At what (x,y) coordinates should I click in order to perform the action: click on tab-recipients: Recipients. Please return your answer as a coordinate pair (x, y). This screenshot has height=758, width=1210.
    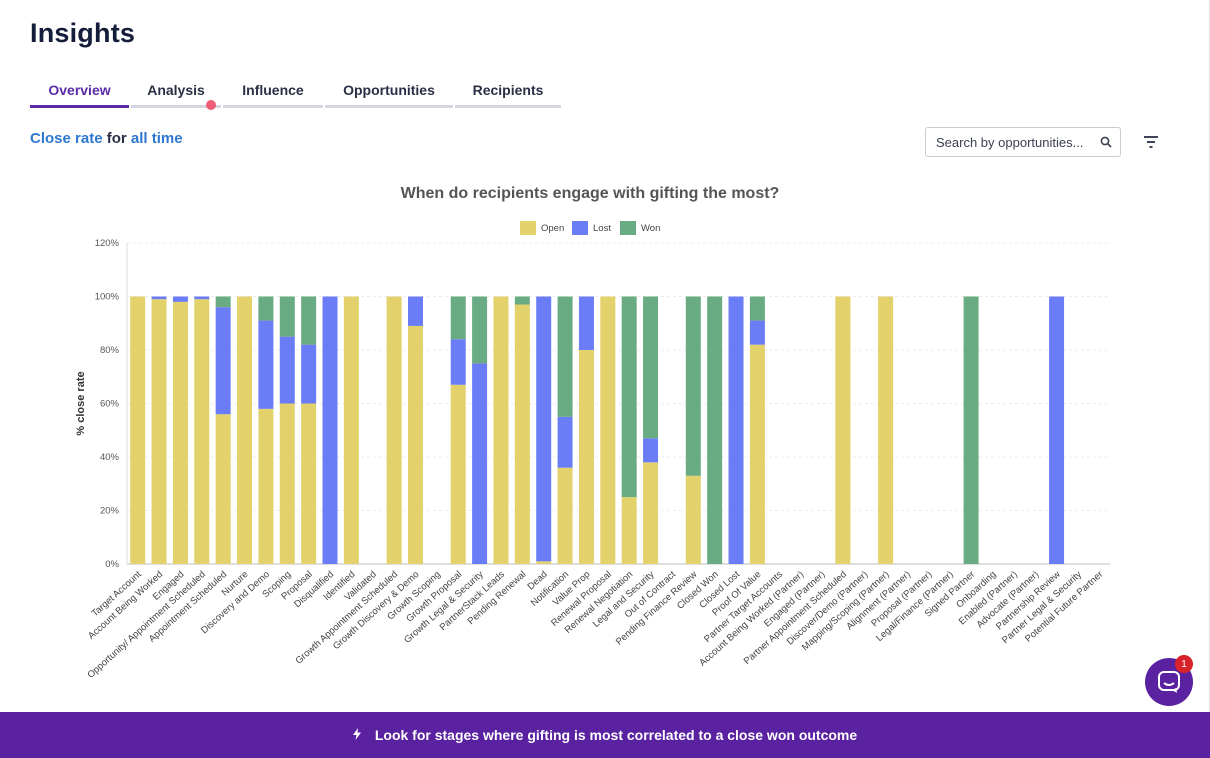
    Looking at the image, I should click on (508, 95).